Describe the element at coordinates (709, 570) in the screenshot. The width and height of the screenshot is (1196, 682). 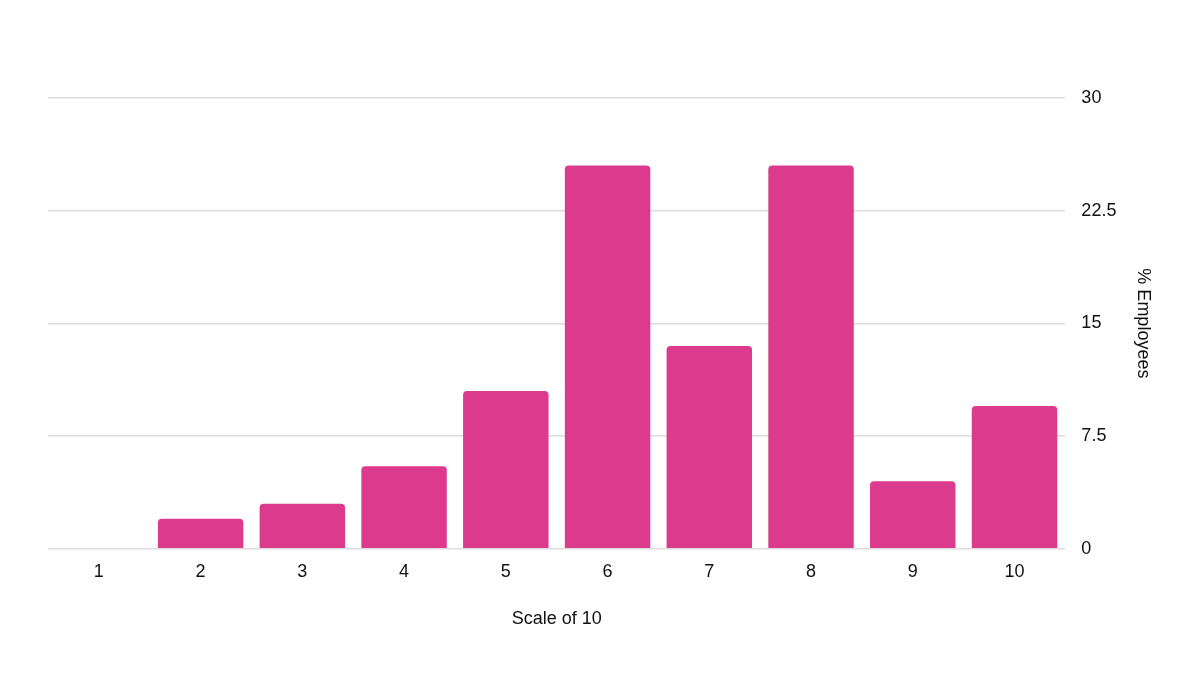
I see `x-tick-label: 7` at that location.